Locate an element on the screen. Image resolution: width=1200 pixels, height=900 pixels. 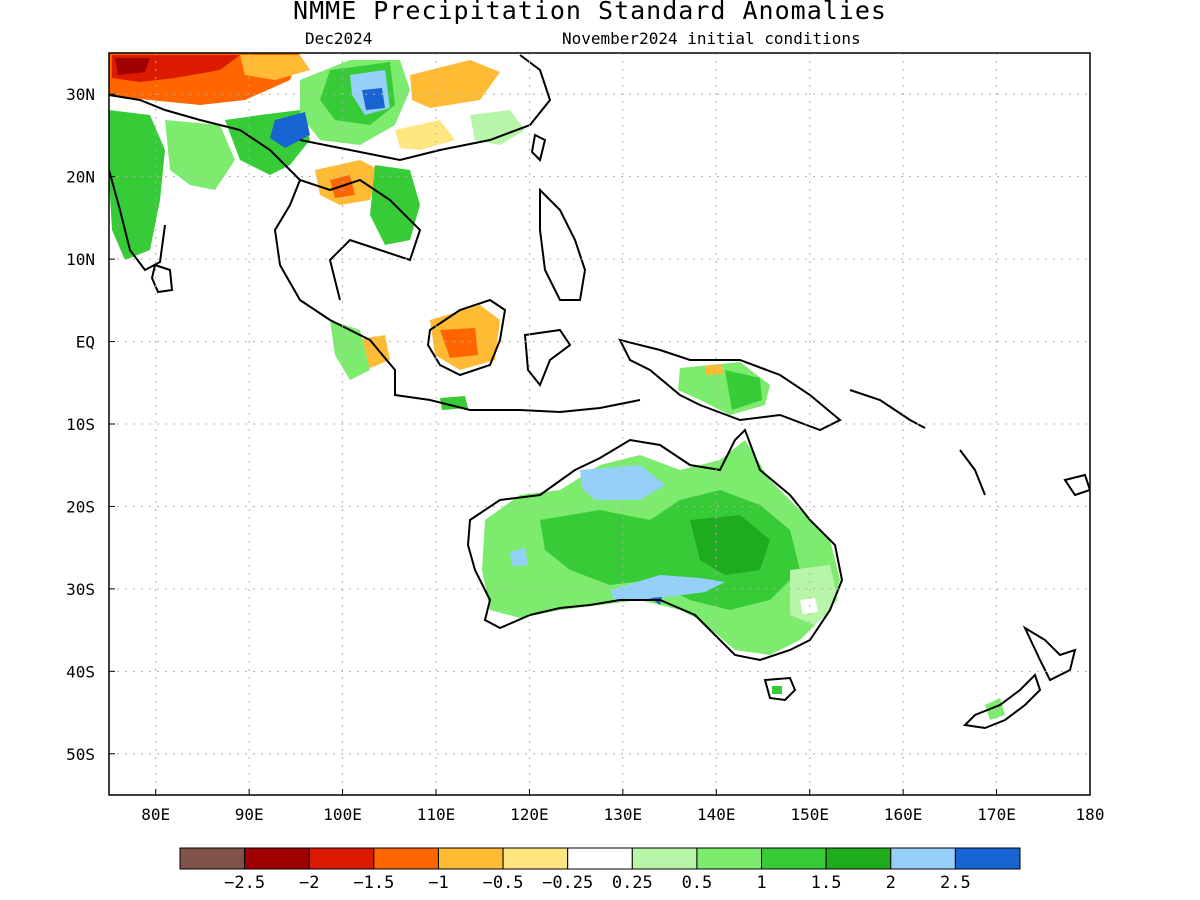
lat-tick-label: 30N is located at coordinates (80, 94).